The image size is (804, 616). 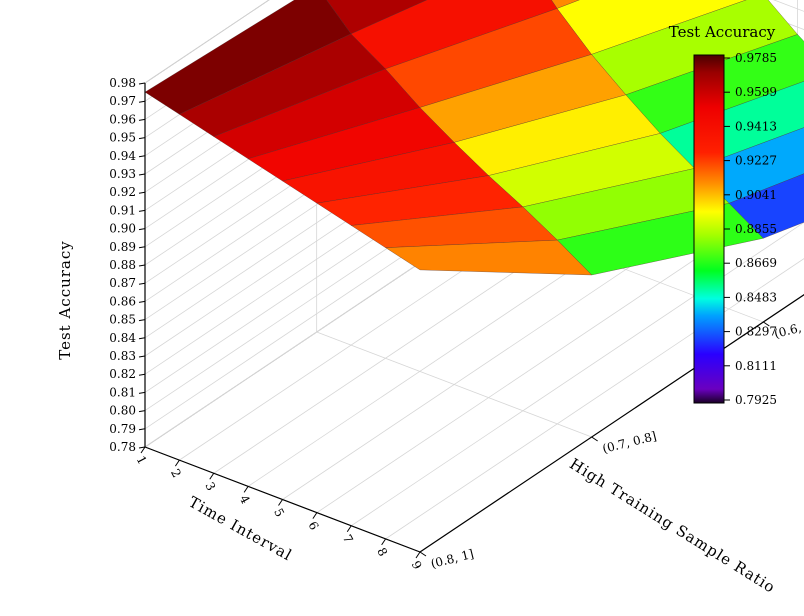 What do you see at coordinates (122, 247) in the screenshot?
I see `z-tick-label: 0.89` at bounding box center [122, 247].